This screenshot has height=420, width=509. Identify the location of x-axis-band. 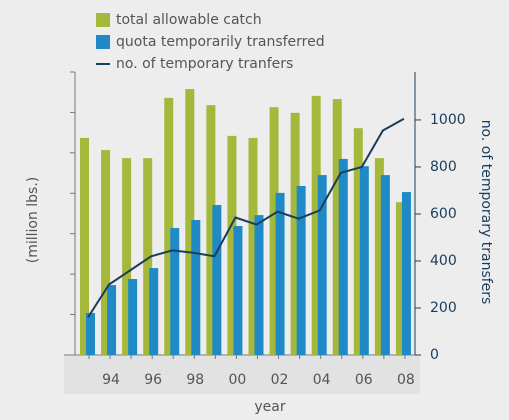
(242, 375).